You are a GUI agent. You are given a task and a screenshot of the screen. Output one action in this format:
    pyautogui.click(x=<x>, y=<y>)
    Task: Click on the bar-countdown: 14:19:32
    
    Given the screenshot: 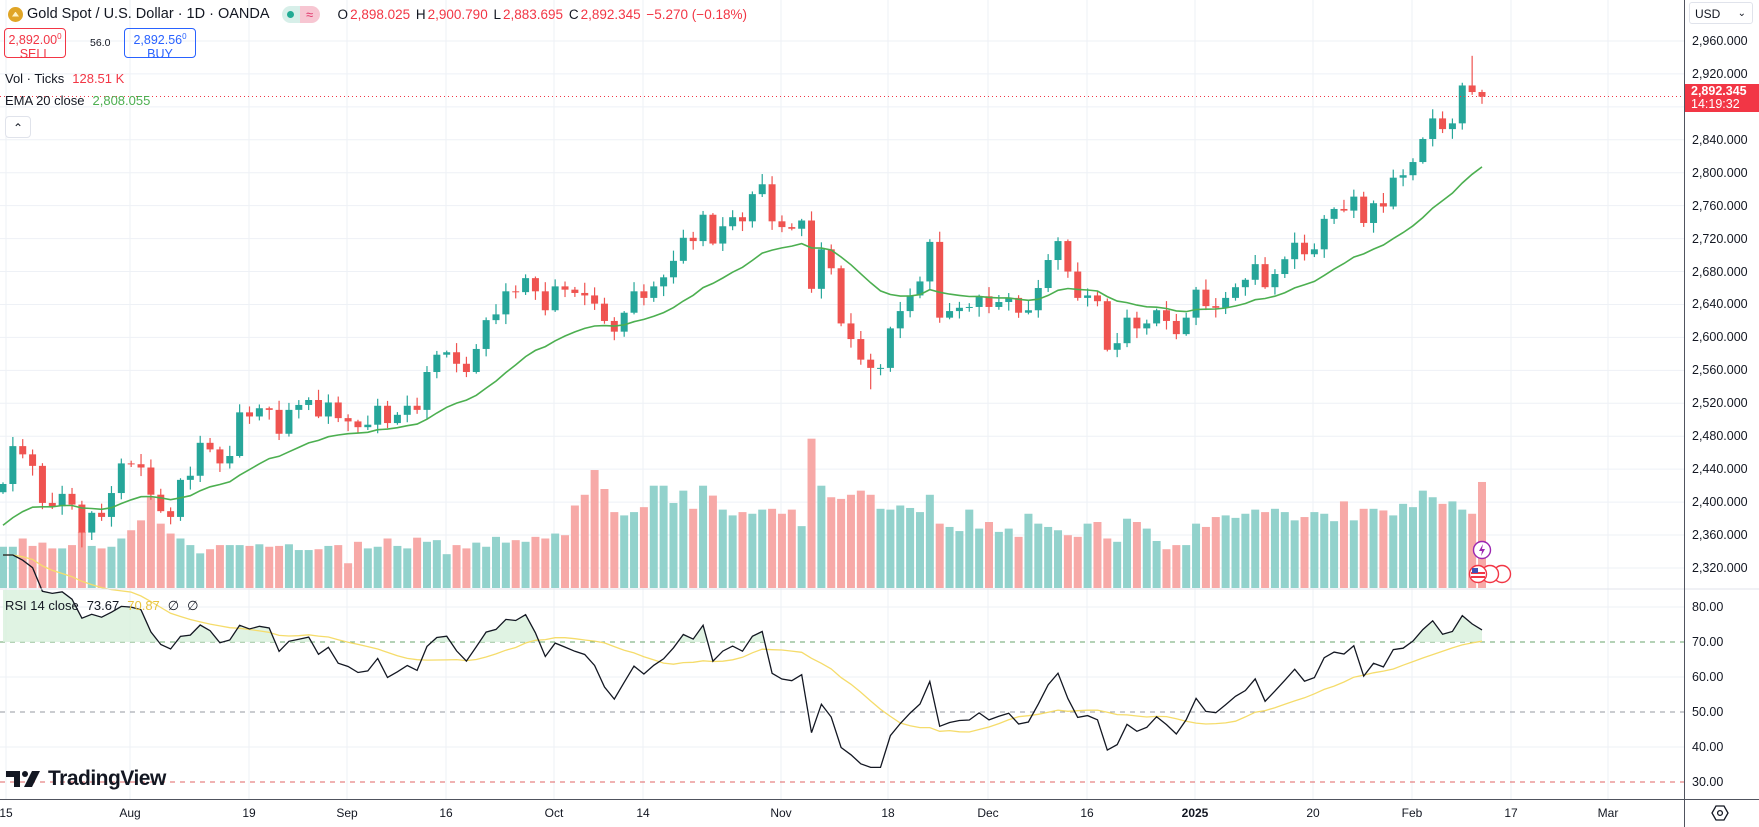 What is the action you would take?
    pyautogui.click(x=1715, y=104)
    